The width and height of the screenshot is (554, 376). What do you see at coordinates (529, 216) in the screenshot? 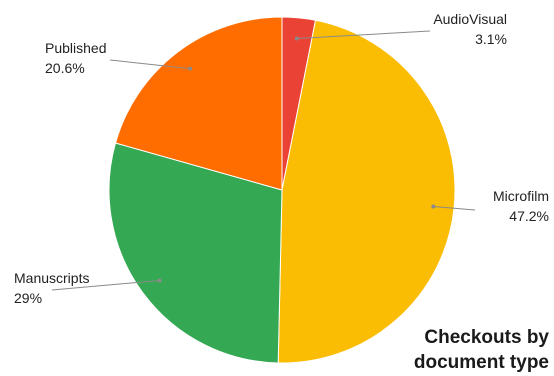
I see `label-microfilm-value: 47.2%` at bounding box center [529, 216].